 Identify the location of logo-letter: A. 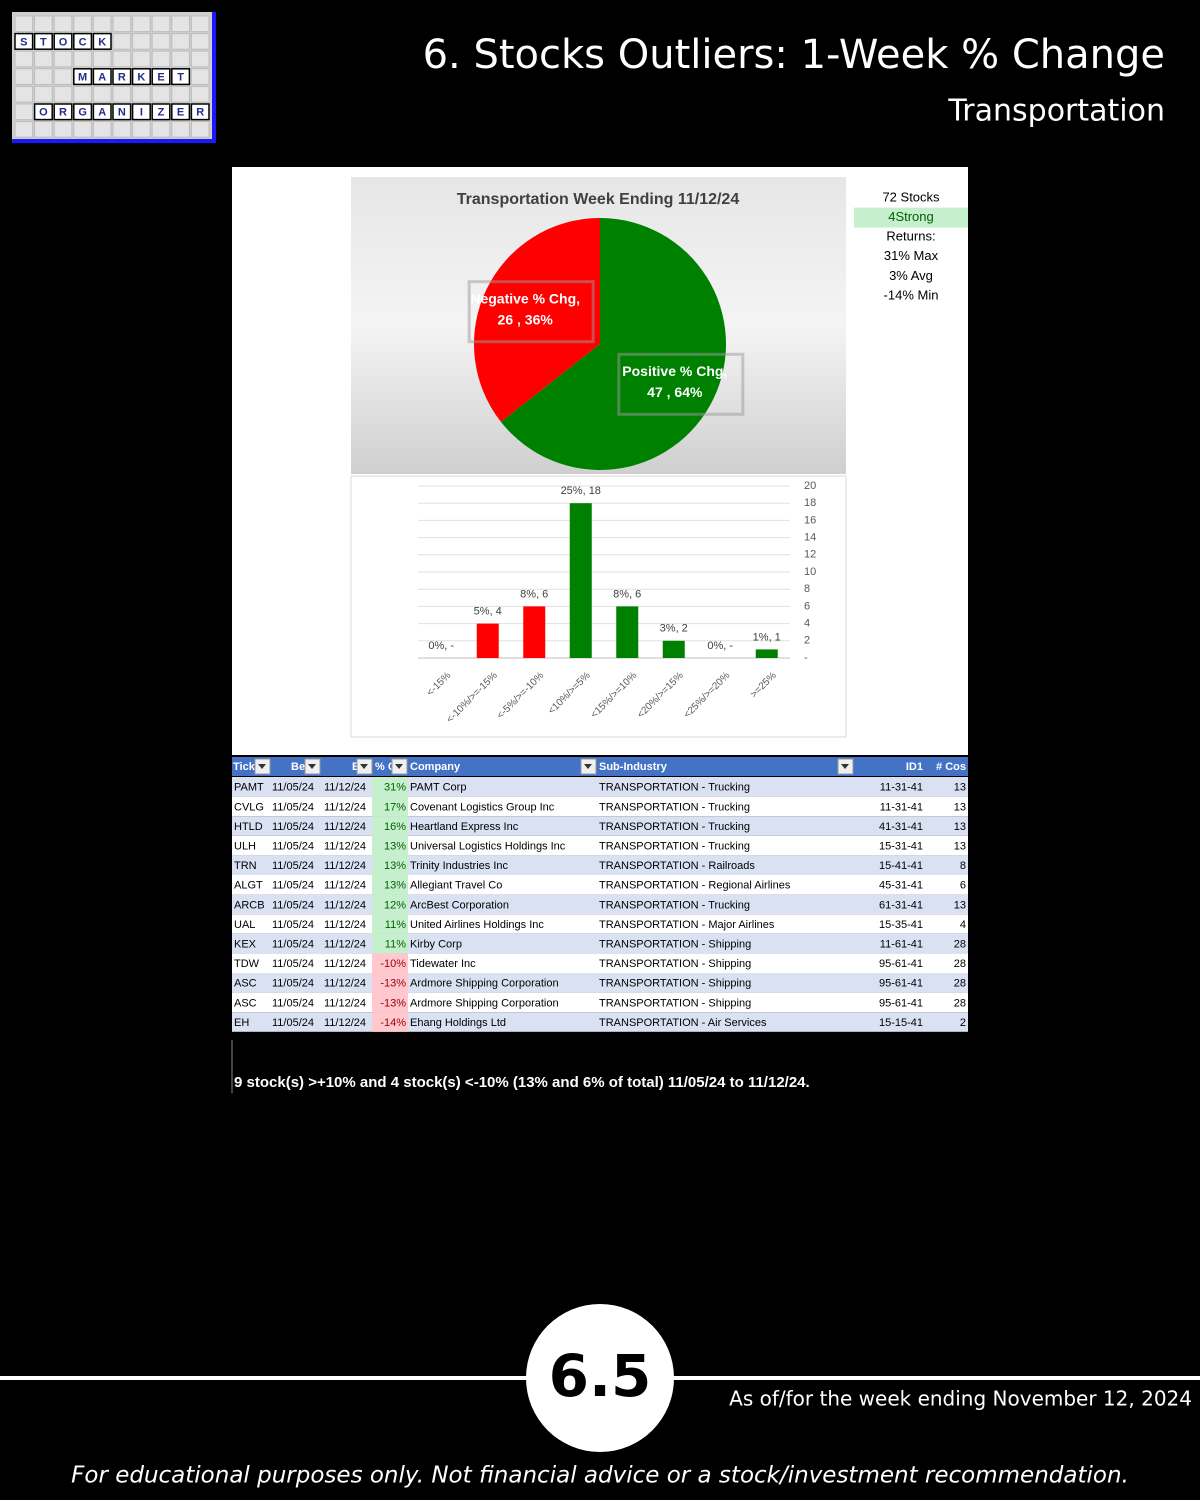
(102, 113).